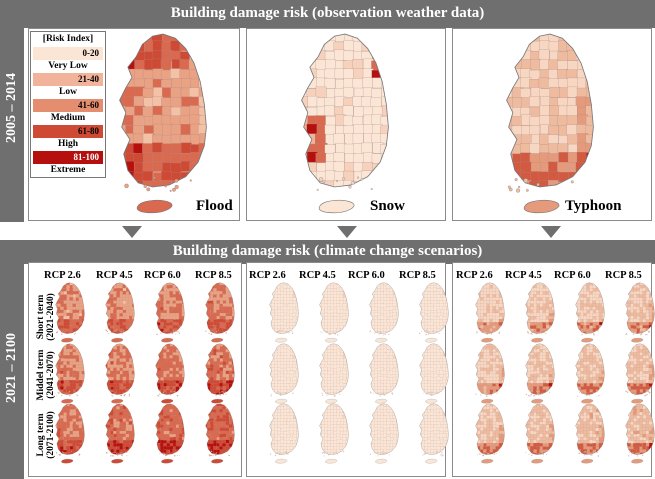 This screenshot has height=479, width=655. What do you see at coordinates (345, 123) in the screenshot?
I see `snow-map` at bounding box center [345, 123].